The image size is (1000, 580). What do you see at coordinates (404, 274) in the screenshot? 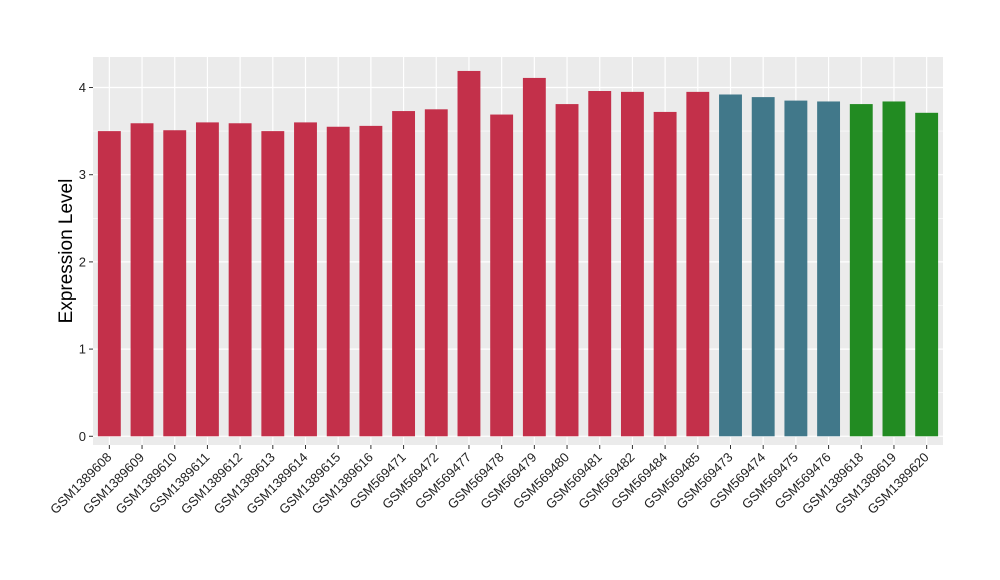
I see `bar-gsm569471` at bounding box center [404, 274].